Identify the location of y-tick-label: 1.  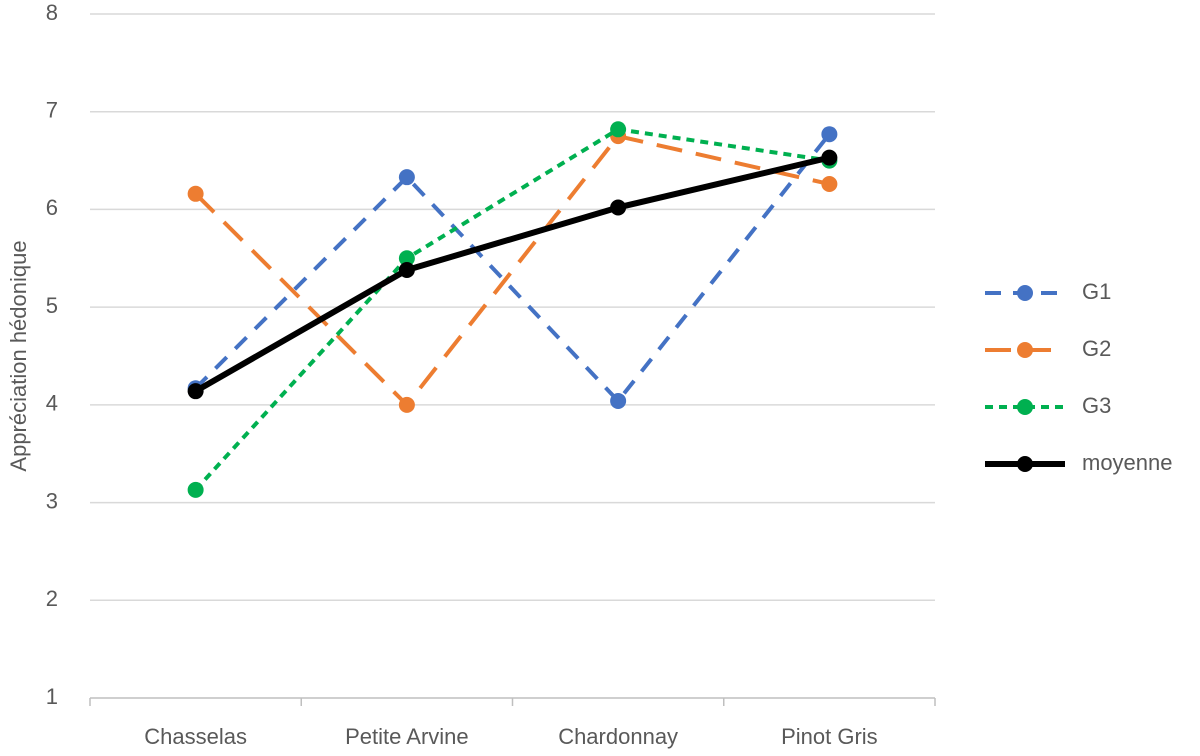
(52, 696).